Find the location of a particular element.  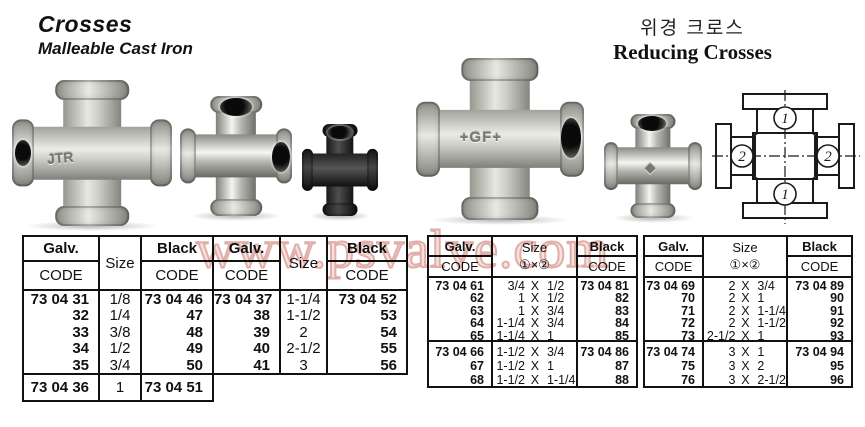

black-code: 96 is located at coordinates (837, 379).